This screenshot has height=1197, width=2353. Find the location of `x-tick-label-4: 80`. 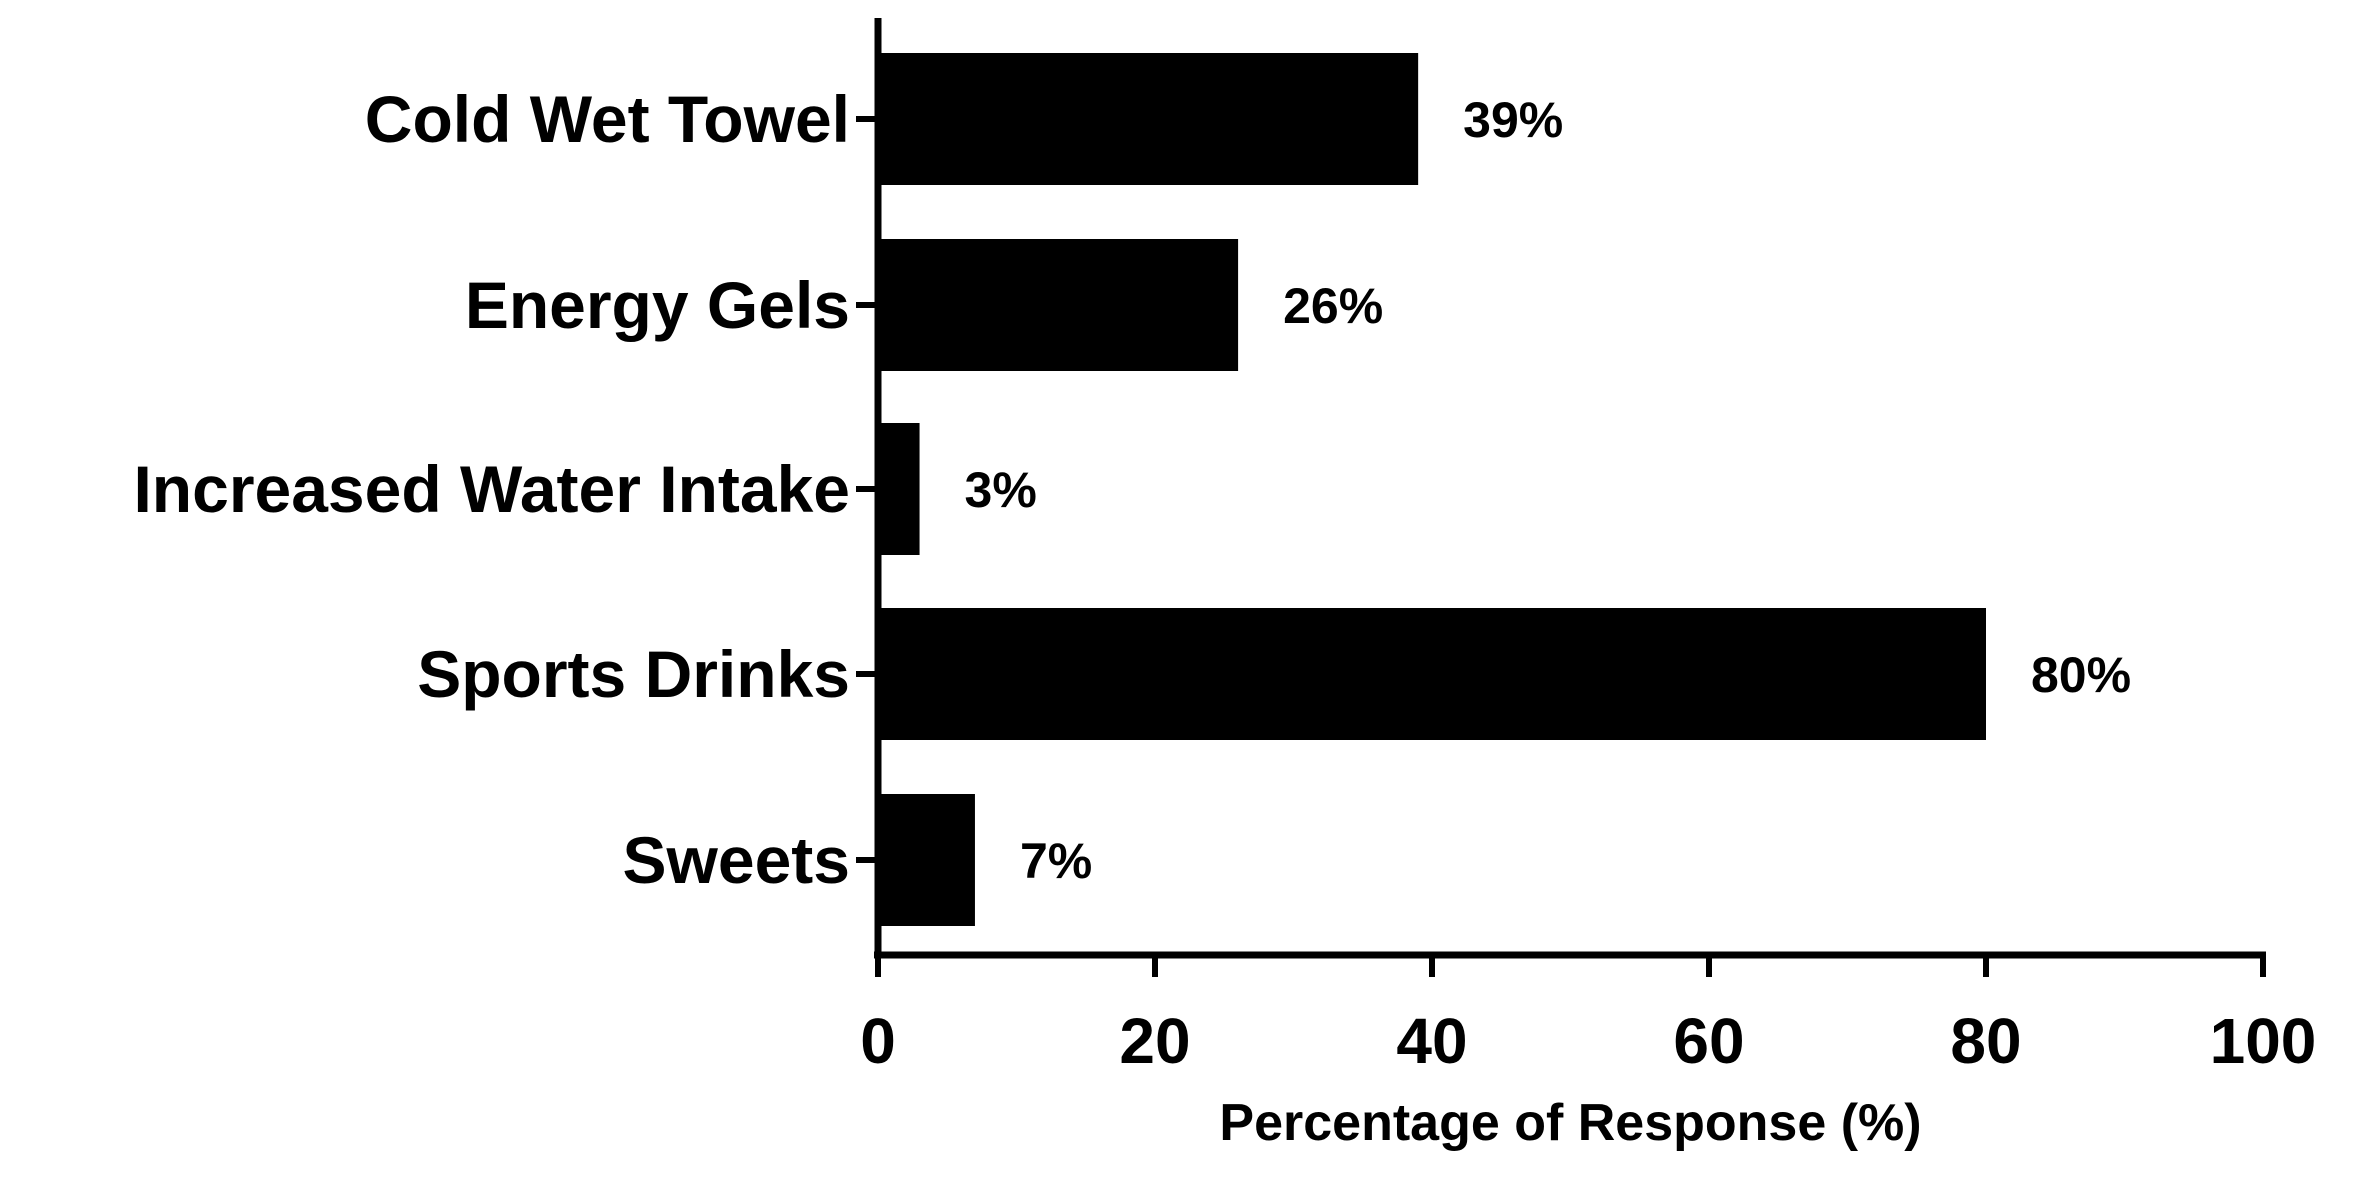

x-tick-label-4: 80 is located at coordinates (1985, 1041).